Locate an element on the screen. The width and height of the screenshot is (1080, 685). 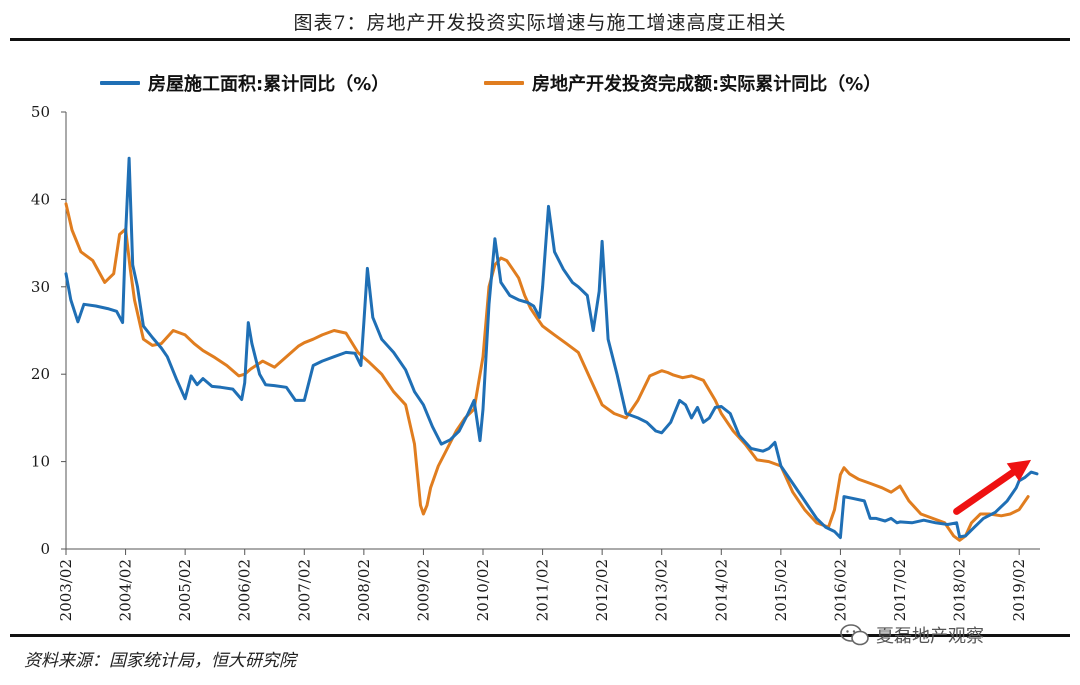
y-tick-label: 40 is located at coordinates (40, 199).